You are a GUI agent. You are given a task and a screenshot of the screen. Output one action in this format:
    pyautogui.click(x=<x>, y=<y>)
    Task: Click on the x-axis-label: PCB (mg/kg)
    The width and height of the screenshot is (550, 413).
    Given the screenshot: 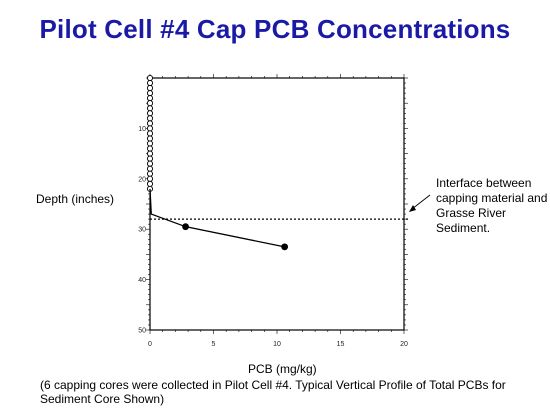 What is the action you would take?
    pyautogui.click(x=282, y=369)
    